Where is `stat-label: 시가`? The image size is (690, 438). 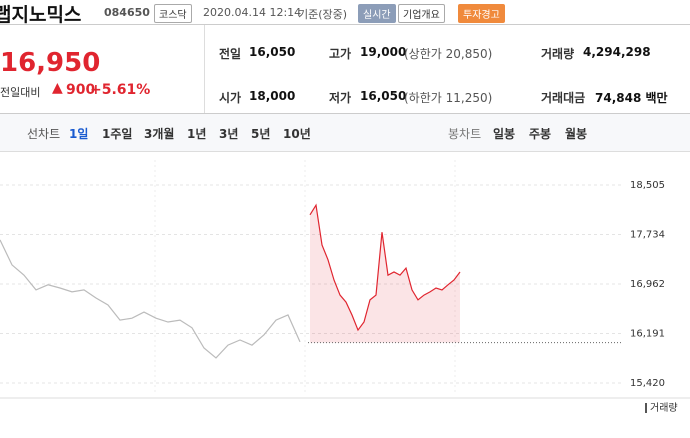
stat-label: 시가 is located at coordinates (230, 98).